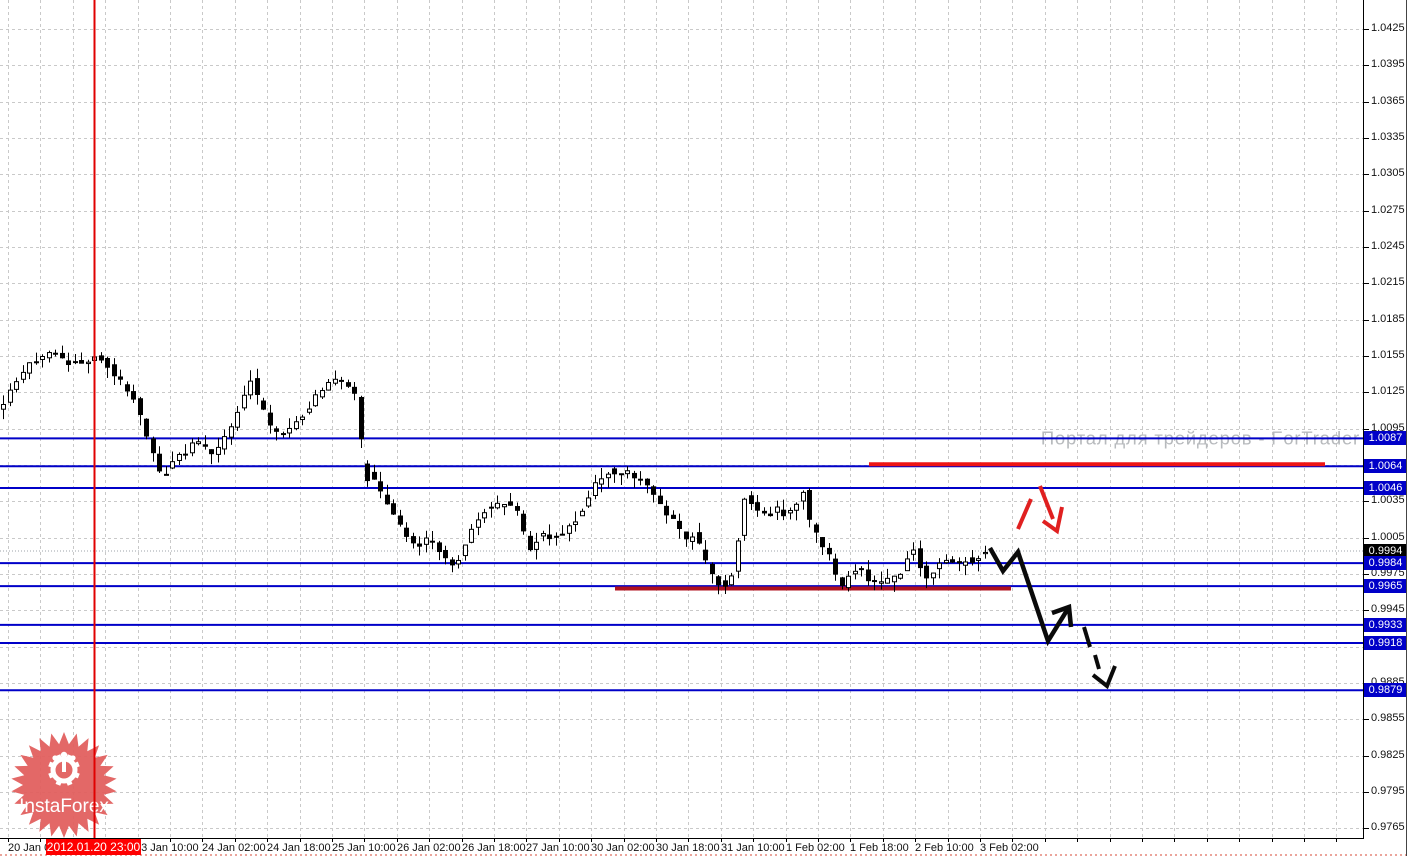  I want to click on price-tick-label: 1.0215, so click(1388, 282).